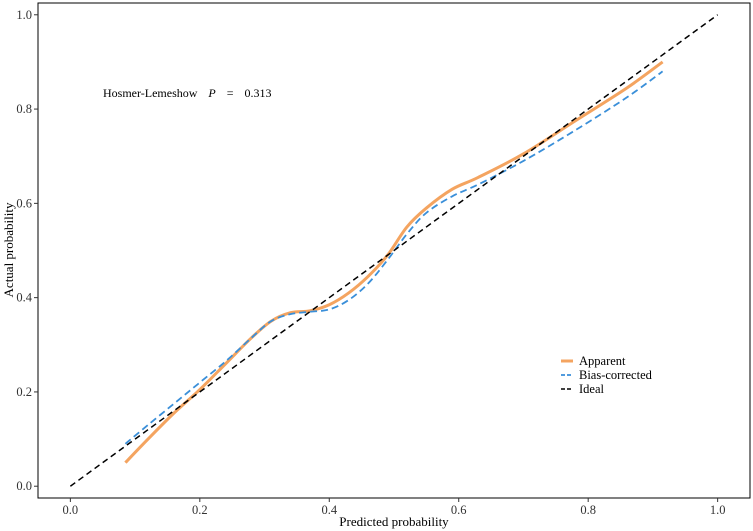 The height and width of the screenshot is (531, 753). What do you see at coordinates (211, 93) in the screenshot?
I see `annotation-stat: P` at bounding box center [211, 93].